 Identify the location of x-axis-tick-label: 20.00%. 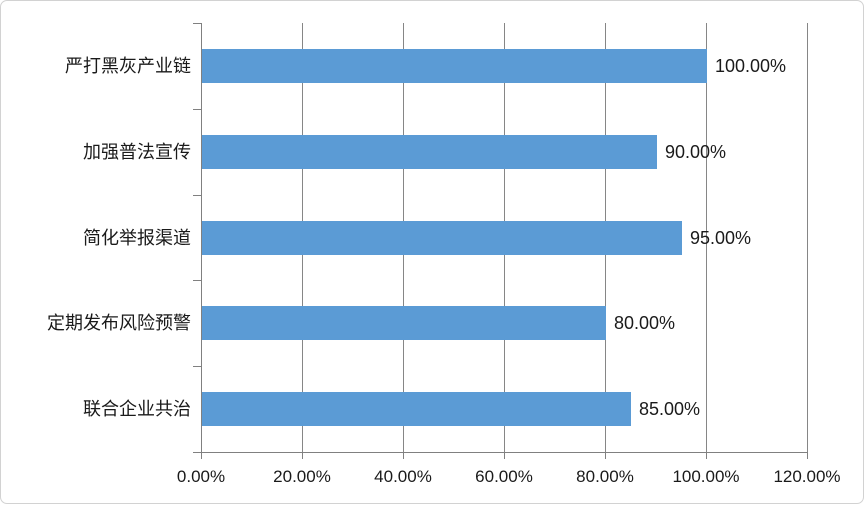
(302, 476).